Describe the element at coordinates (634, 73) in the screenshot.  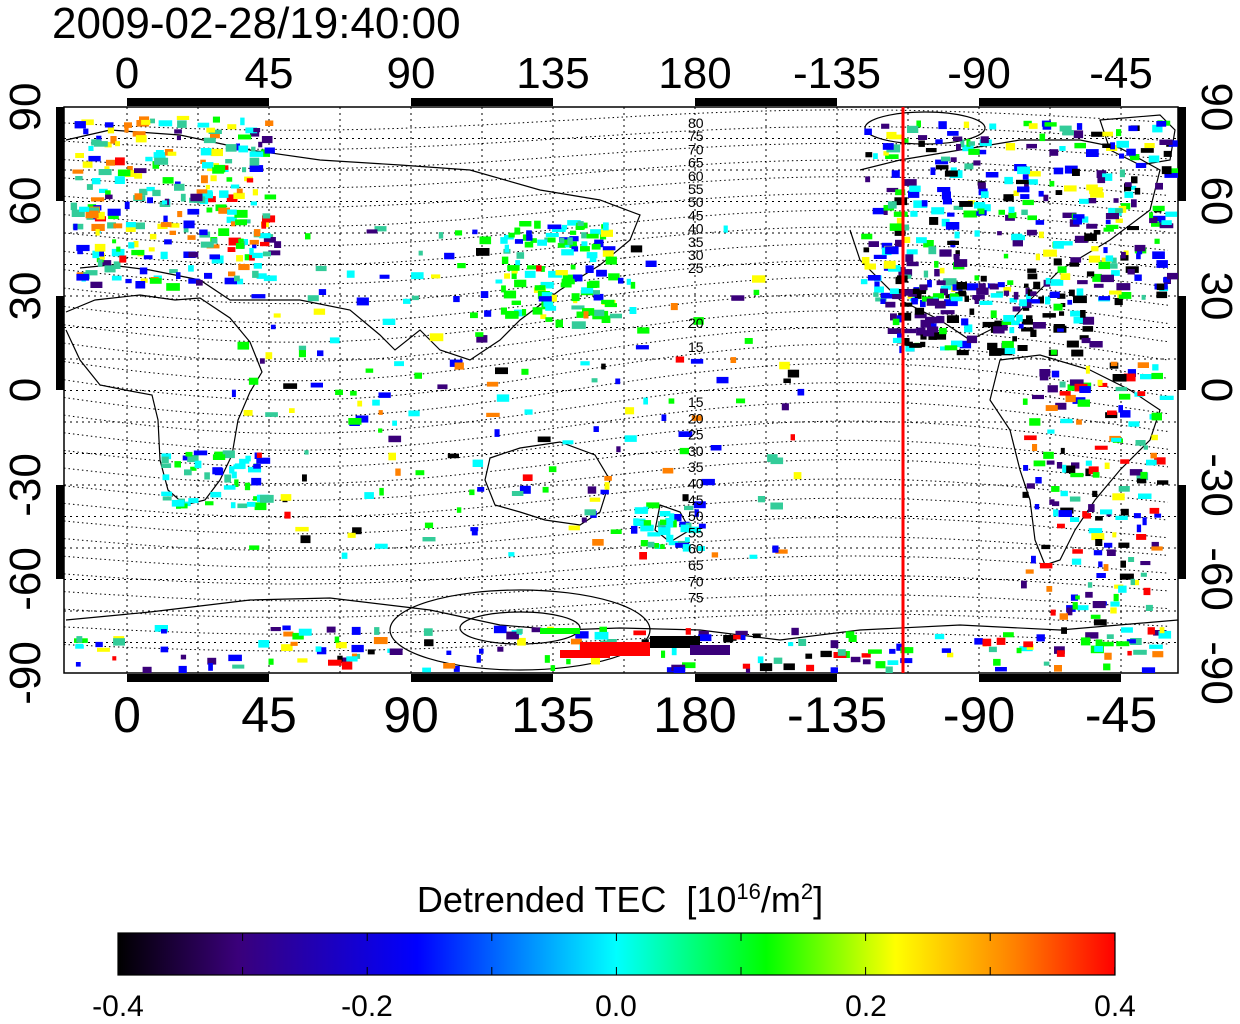
I see `longitude-labels-top: 0 45 90 135 180 -135 -90 -45` at that location.